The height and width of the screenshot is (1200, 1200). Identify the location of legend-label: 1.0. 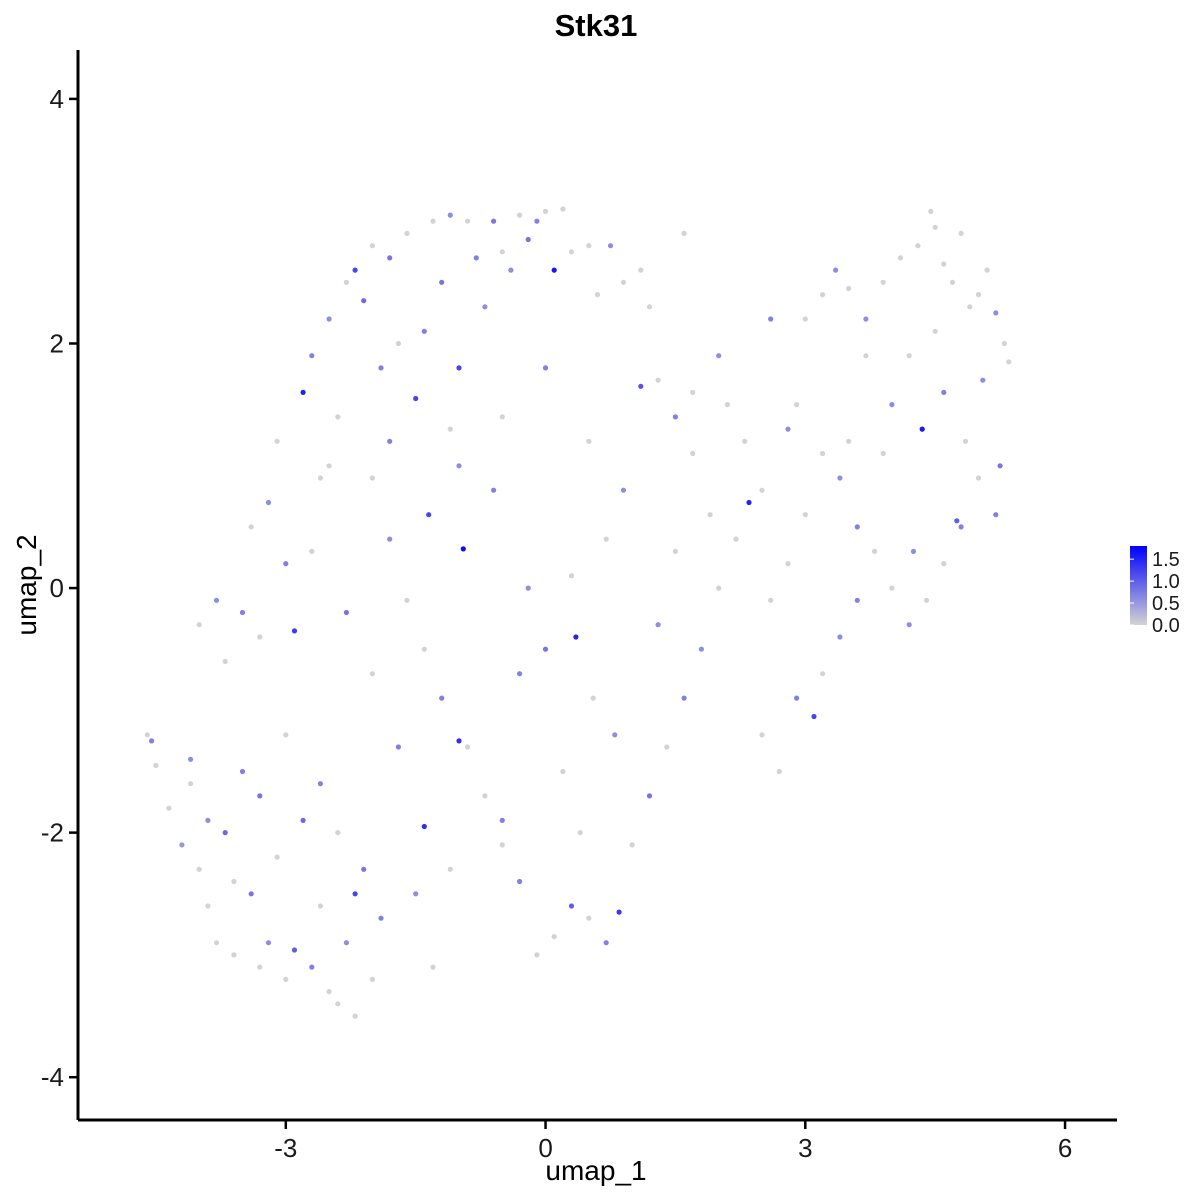
(1166, 582).